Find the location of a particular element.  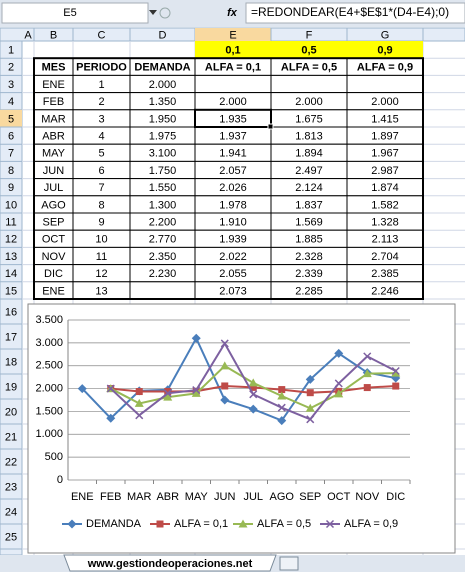

cell-text: 2.385 is located at coordinates (385, 274).